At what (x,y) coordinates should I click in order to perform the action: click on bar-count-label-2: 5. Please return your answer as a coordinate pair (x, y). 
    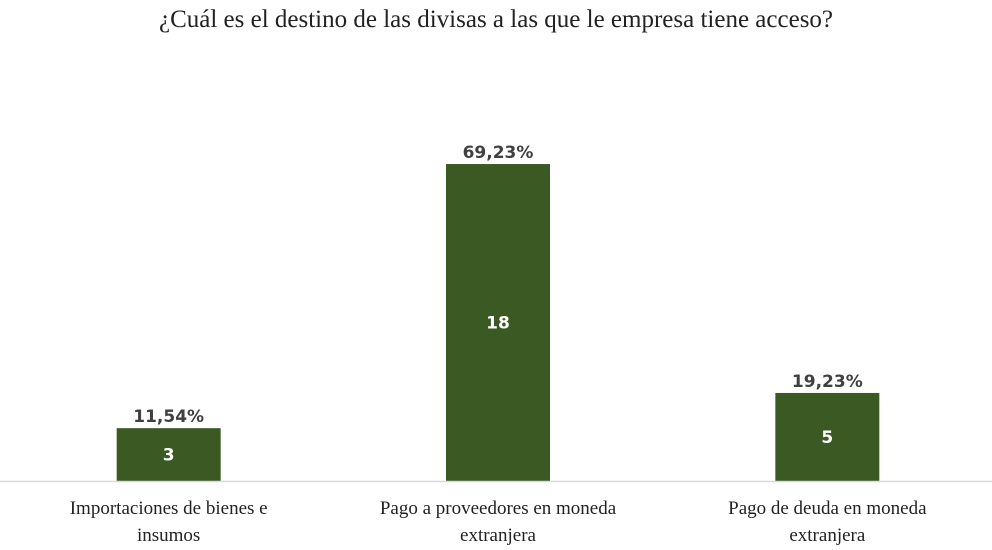
    Looking at the image, I should click on (827, 438).